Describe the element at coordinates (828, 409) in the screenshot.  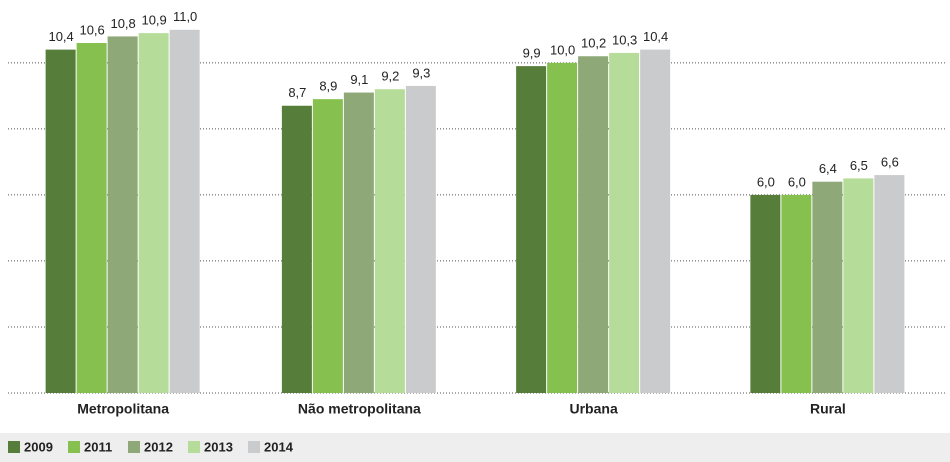
I see `x-tick-label: Rural` at that location.